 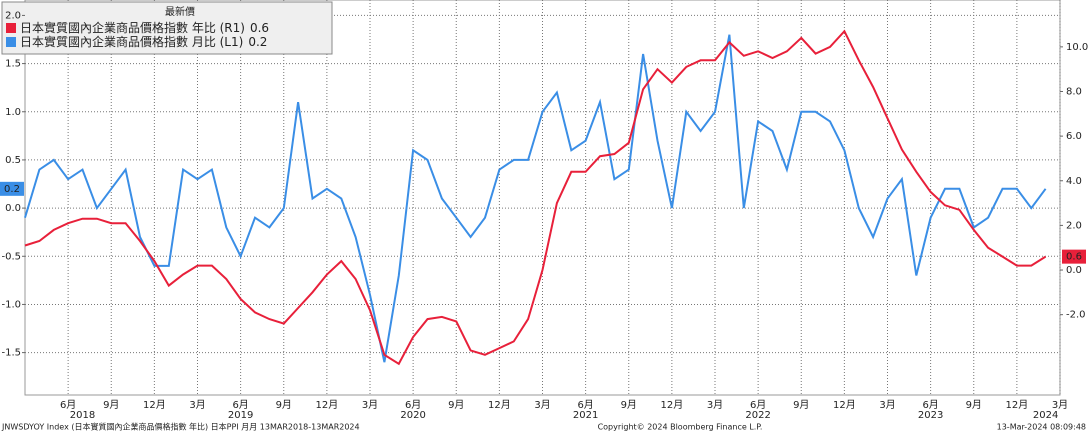 I want to click on y2-tick-label: 4.0, so click(x=1074, y=181).